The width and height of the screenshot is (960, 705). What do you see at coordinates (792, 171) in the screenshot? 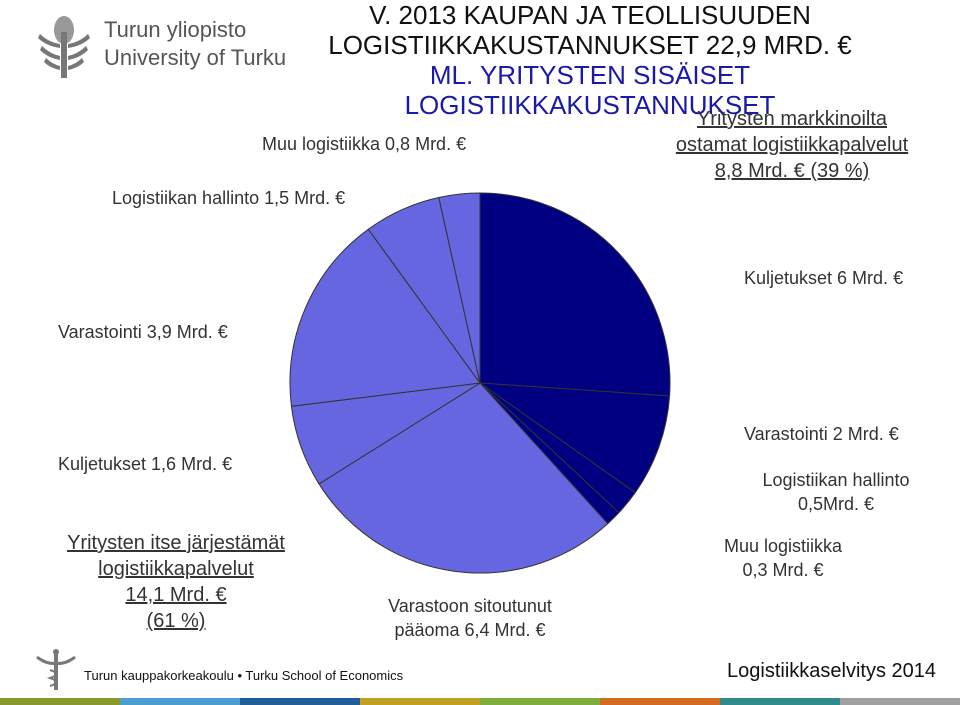
I see `external-group-line3: 8,8 Mrd. € (39 %)` at bounding box center [792, 171].